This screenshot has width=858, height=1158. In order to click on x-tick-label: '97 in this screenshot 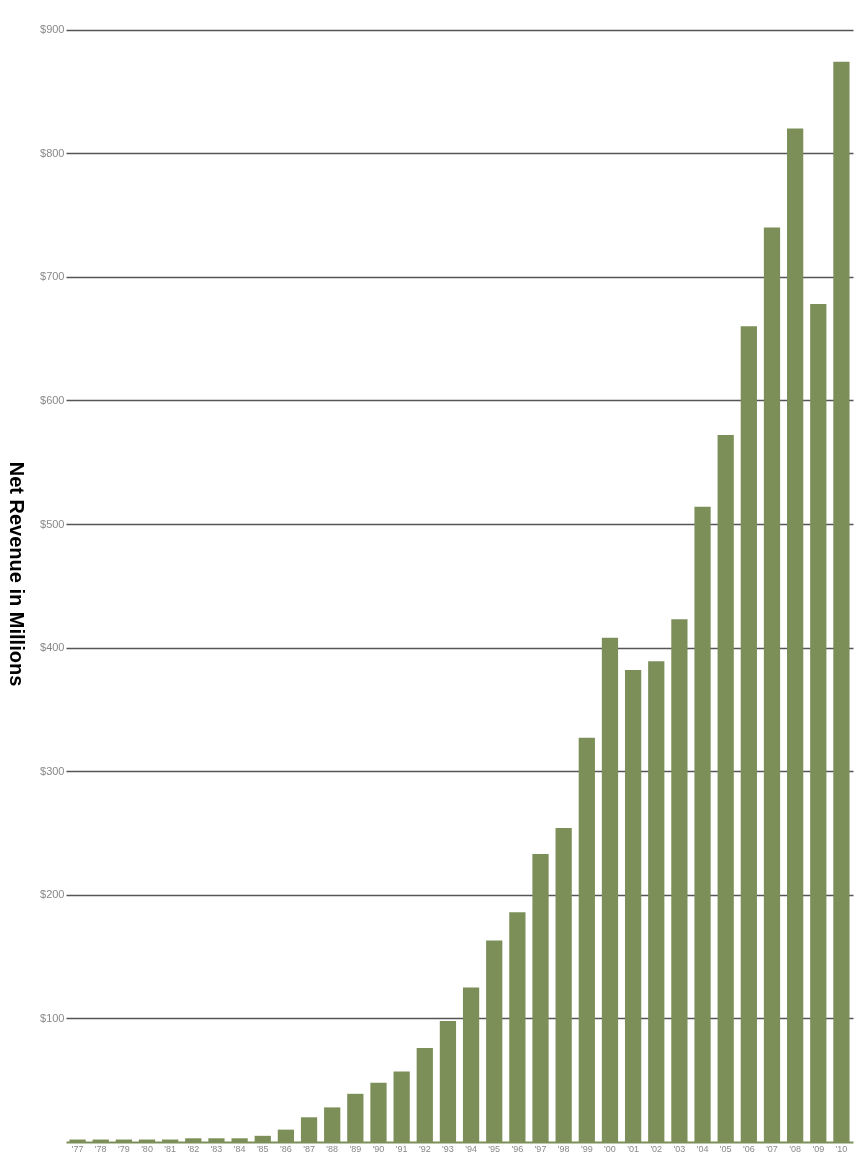, I will do `click(540, 1148)`.